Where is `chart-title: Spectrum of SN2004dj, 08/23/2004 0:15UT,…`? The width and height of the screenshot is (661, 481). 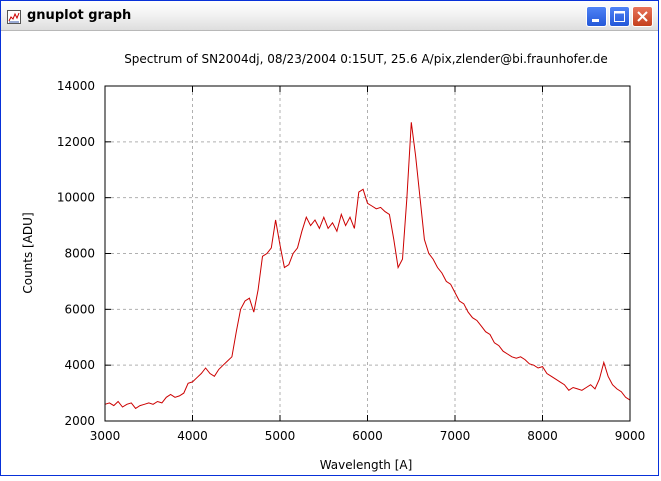 chart-title: Spectrum of SN2004dj, 08/23/2004 0:15UT,… is located at coordinates (366, 59).